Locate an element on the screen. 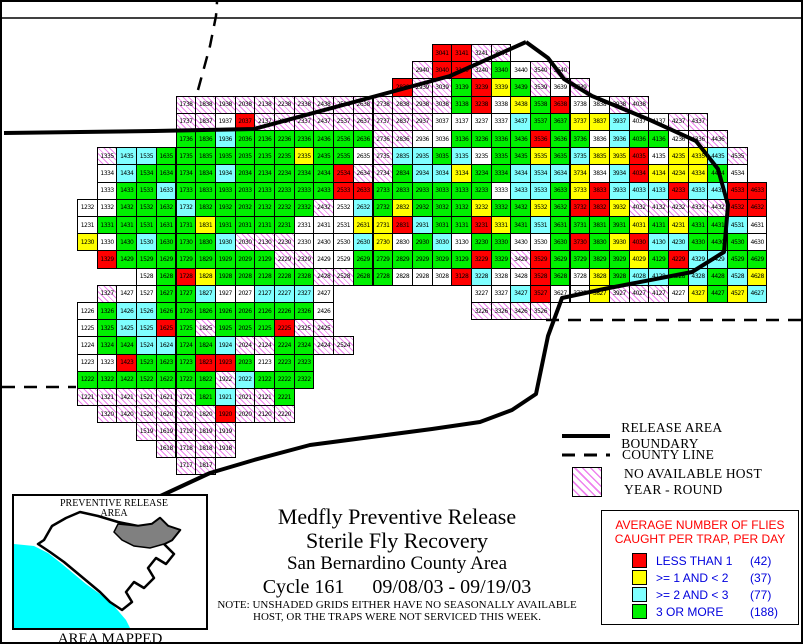 This screenshot has height=644, width=803. grid-cell: 3230 is located at coordinates (481, 242).